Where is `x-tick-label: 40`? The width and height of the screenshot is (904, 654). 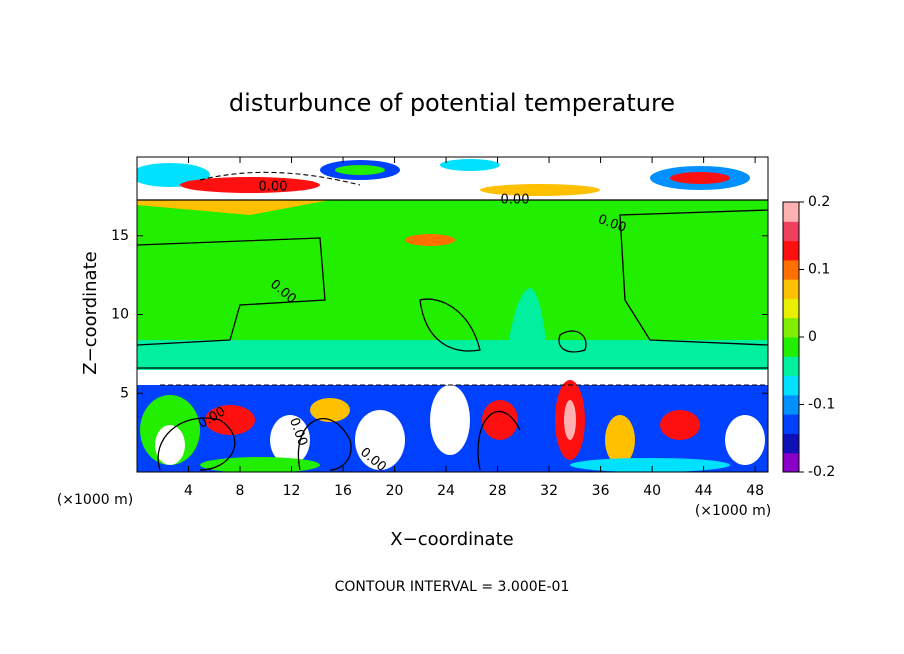 x-tick-label: 40 is located at coordinates (652, 491).